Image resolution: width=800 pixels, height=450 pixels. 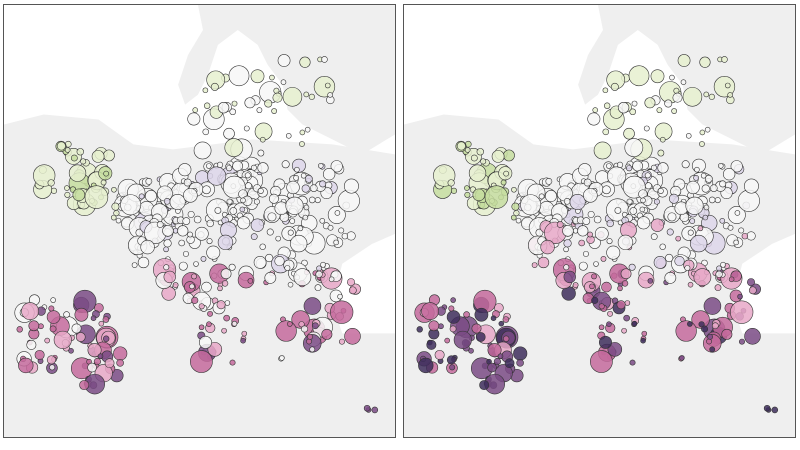 What do you see at coordinates (287, 402) in the screenshot?
I see `landmass` at bounding box center [287, 402].